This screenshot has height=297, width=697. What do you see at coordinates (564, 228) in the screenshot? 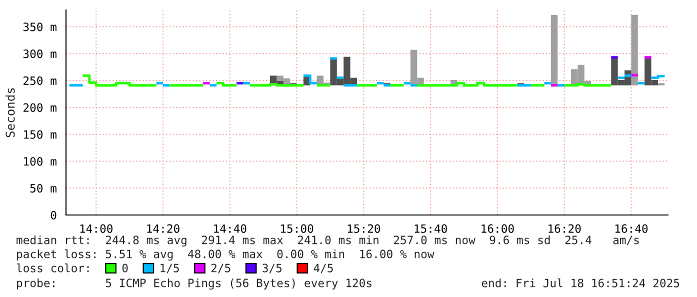
I see `x-tick-label: 16:20` at bounding box center [564, 228].